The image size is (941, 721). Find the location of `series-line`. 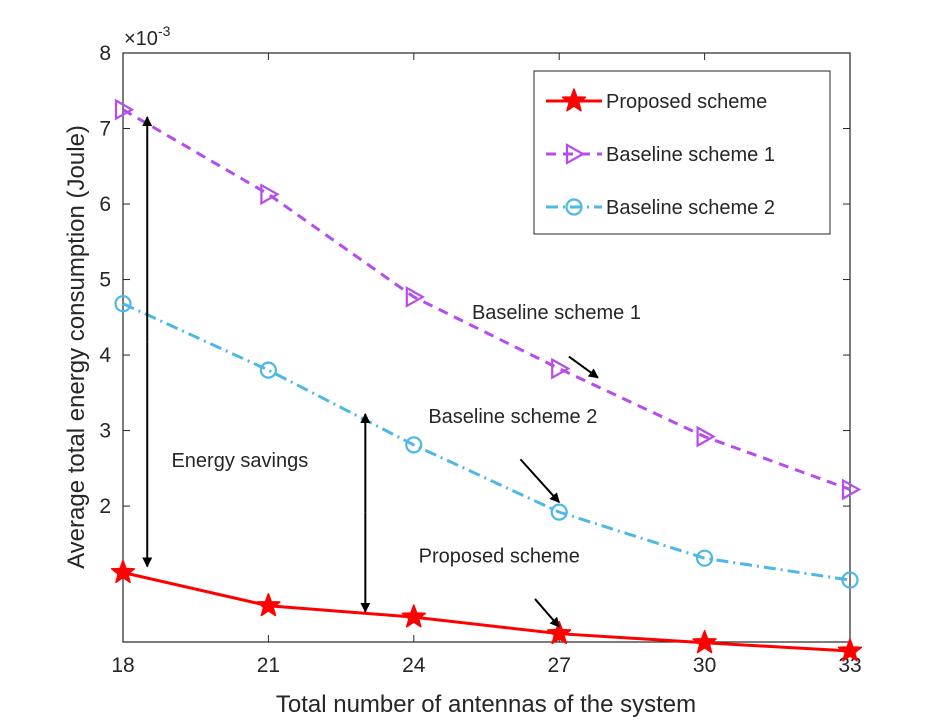

series-line is located at coordinates (486, 612).